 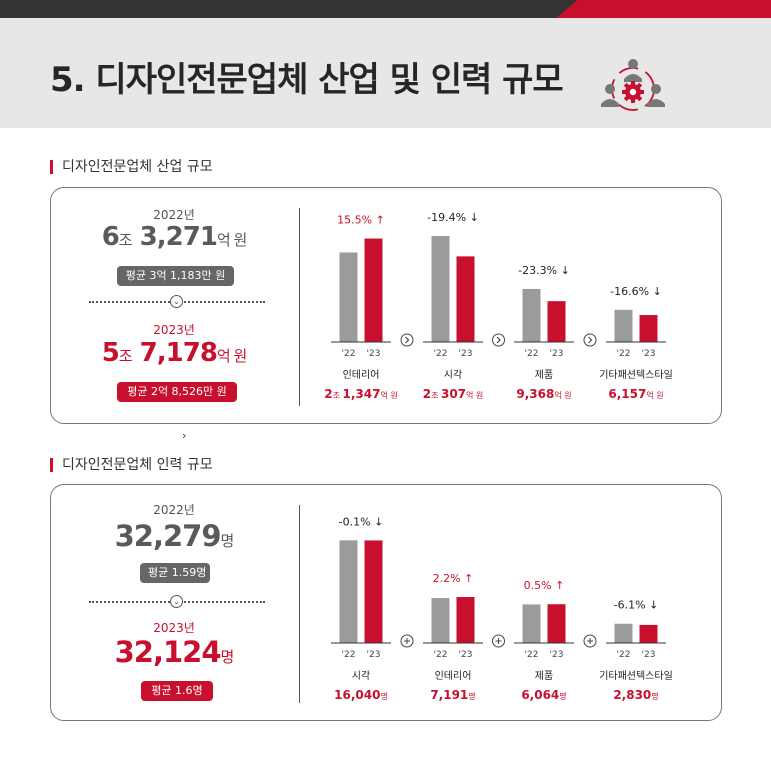 I want to click on workforce-2023-value: 32,124명, so click(x=174, y=652).